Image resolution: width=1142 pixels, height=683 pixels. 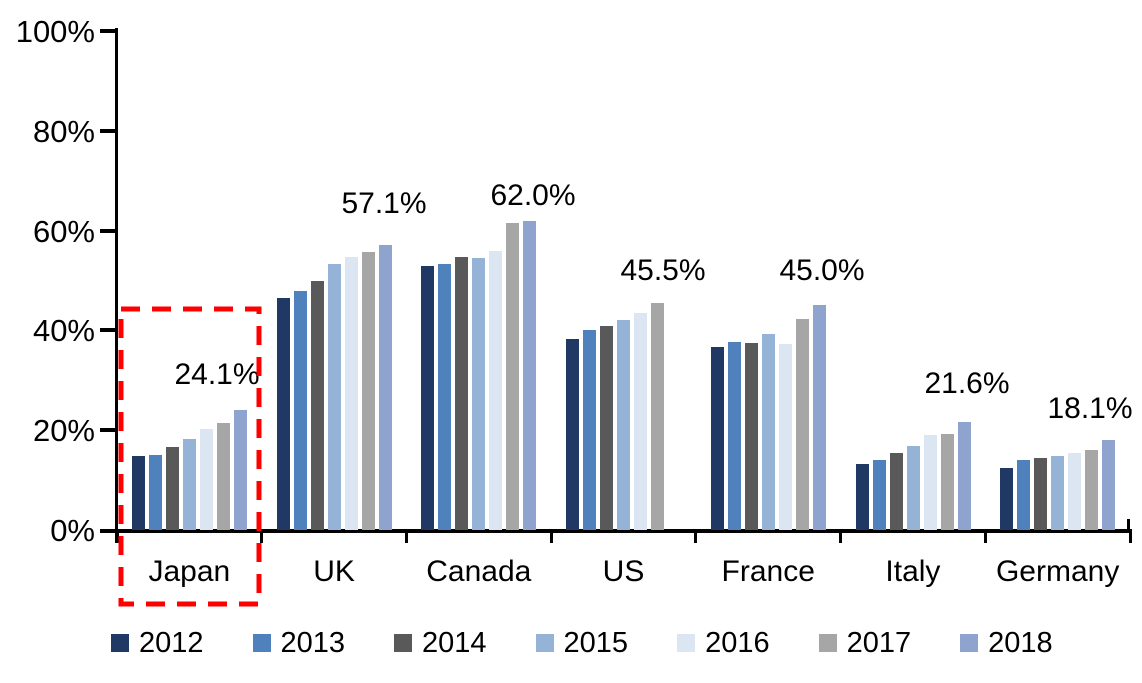 What do you see at coordinates (607, 428) in the screenshot?
I see `bar-us-2014` at bounding box center [607, 428].